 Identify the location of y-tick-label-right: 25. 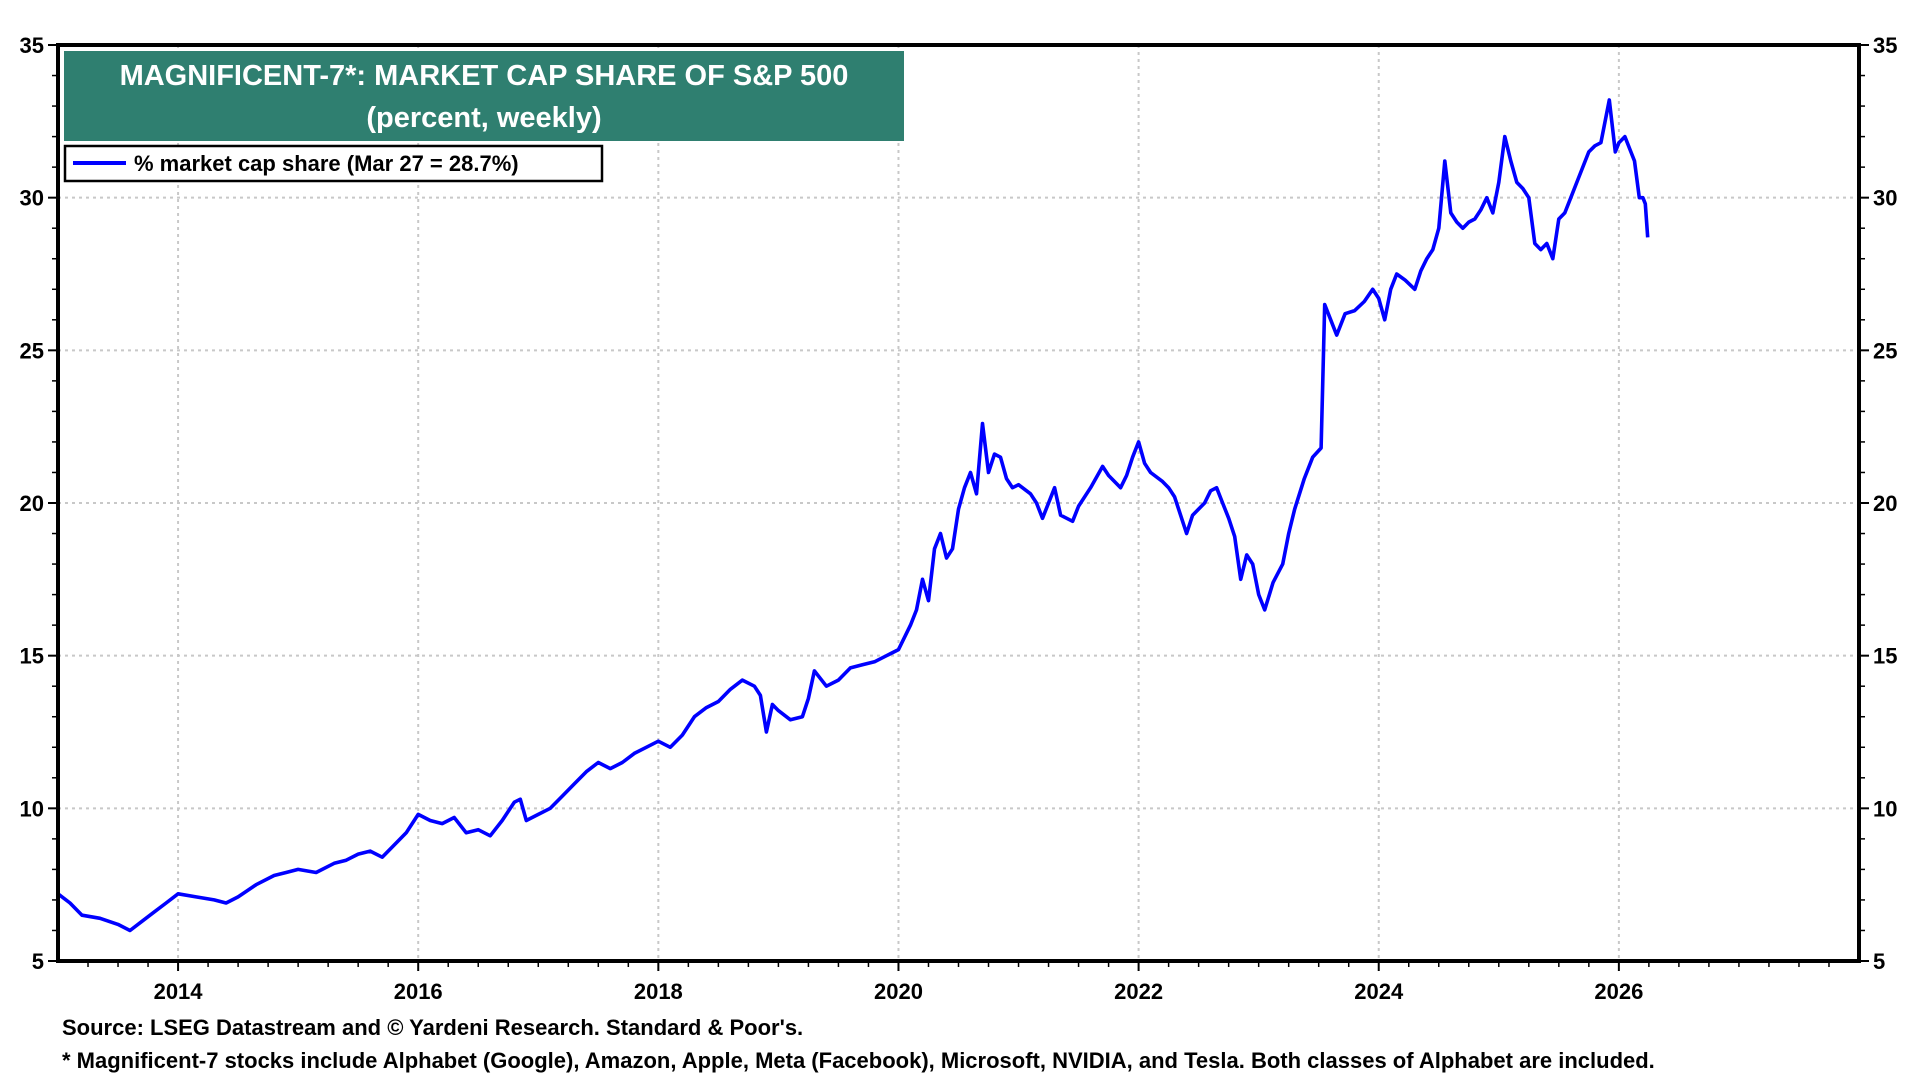
(1885, 350).